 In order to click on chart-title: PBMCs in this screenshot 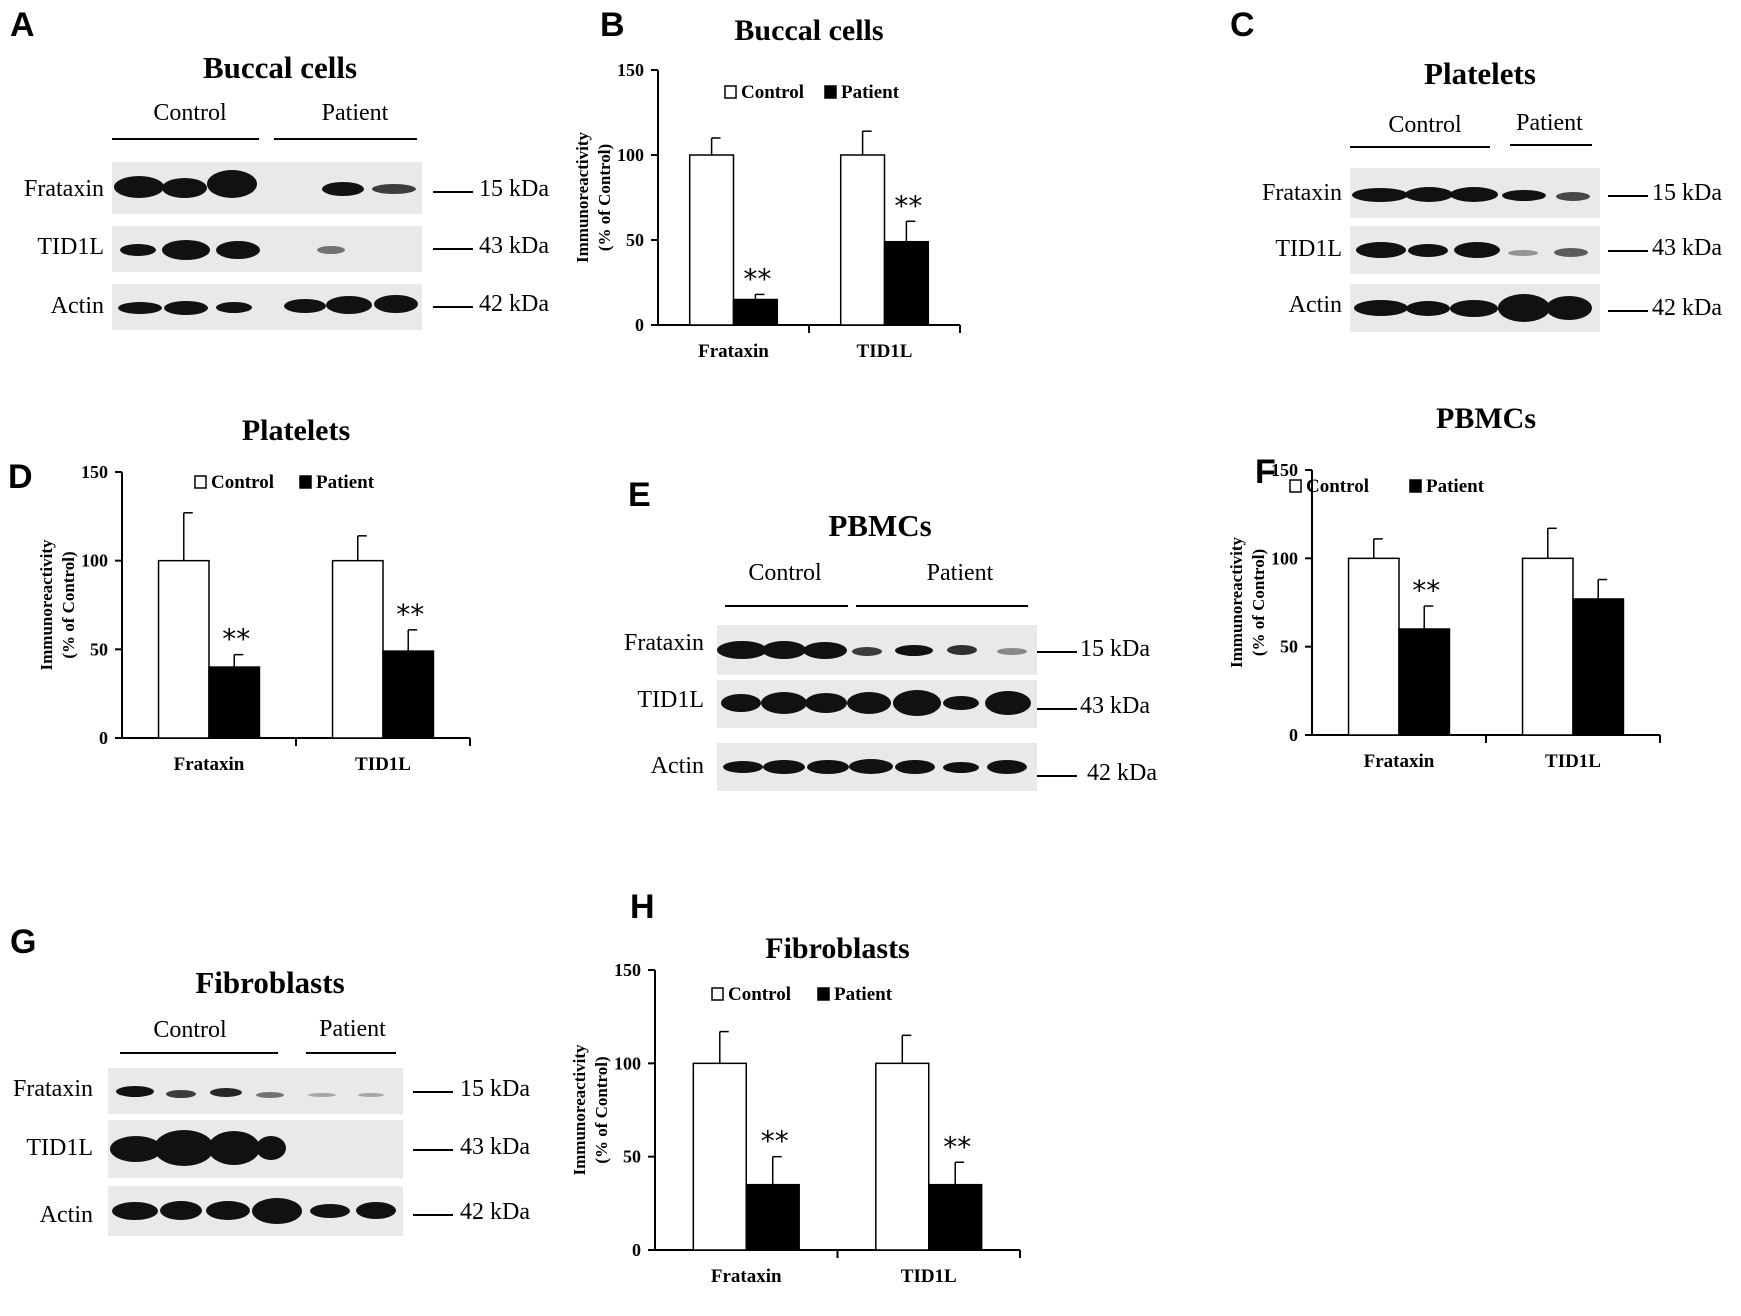, I will do `click(1486, 418)`.